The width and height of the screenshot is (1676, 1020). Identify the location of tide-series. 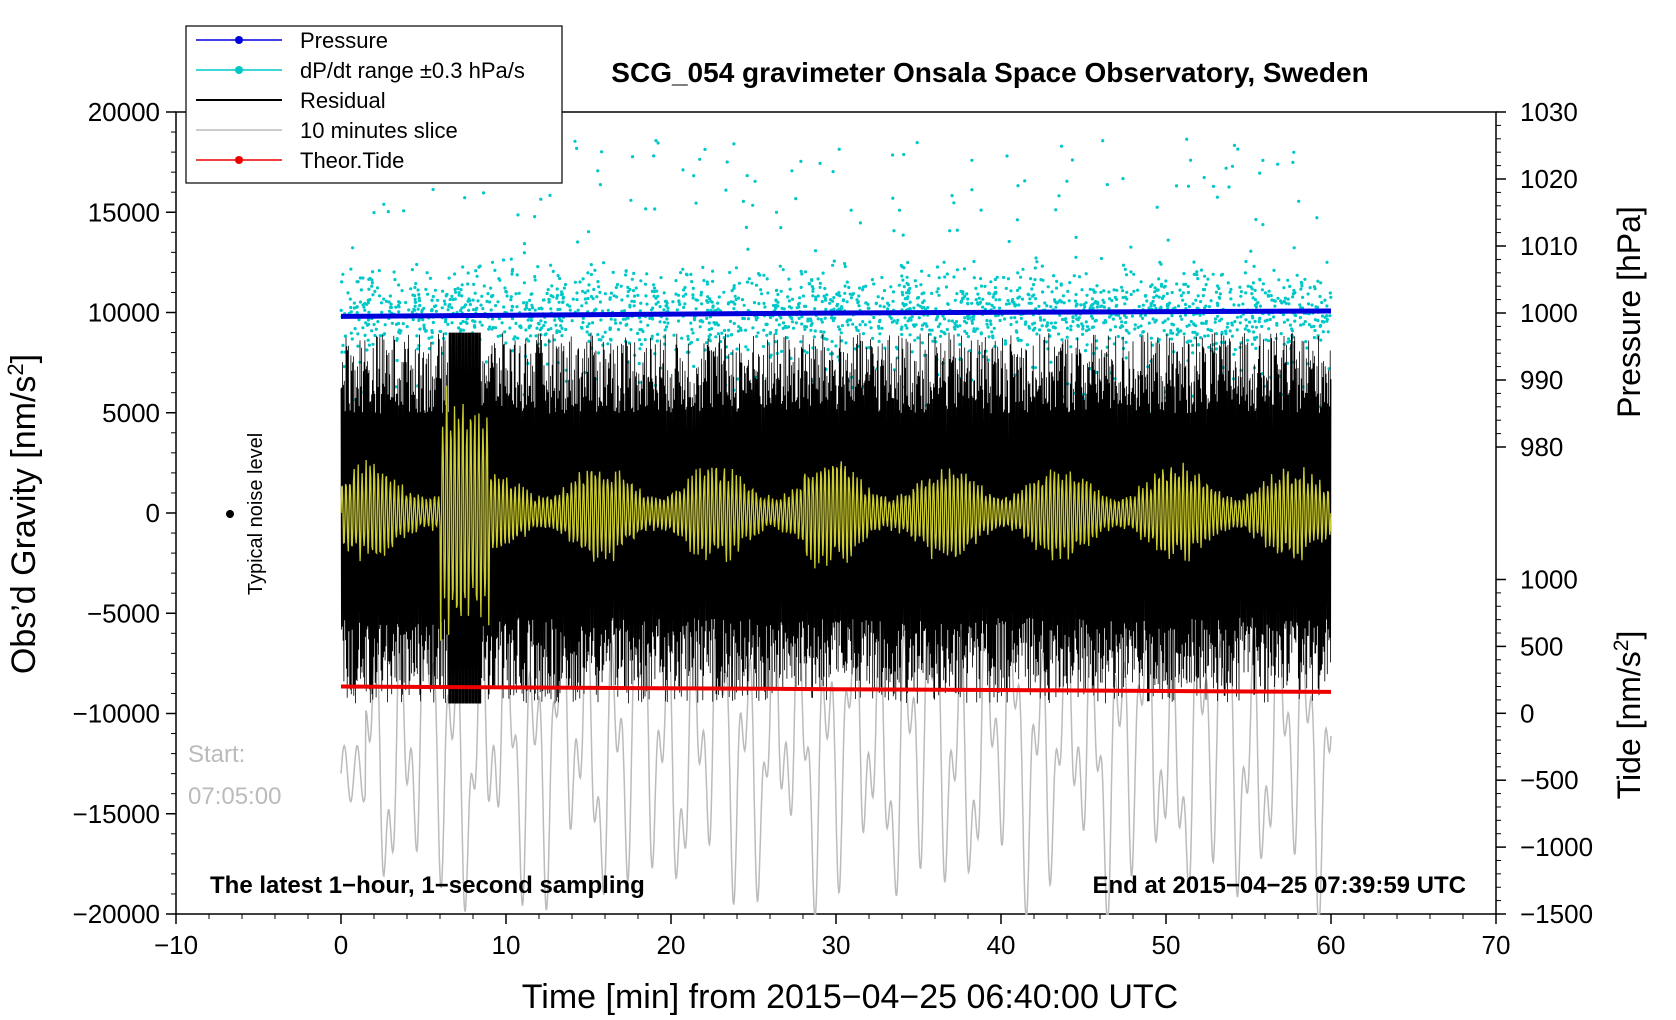
(836, 689).